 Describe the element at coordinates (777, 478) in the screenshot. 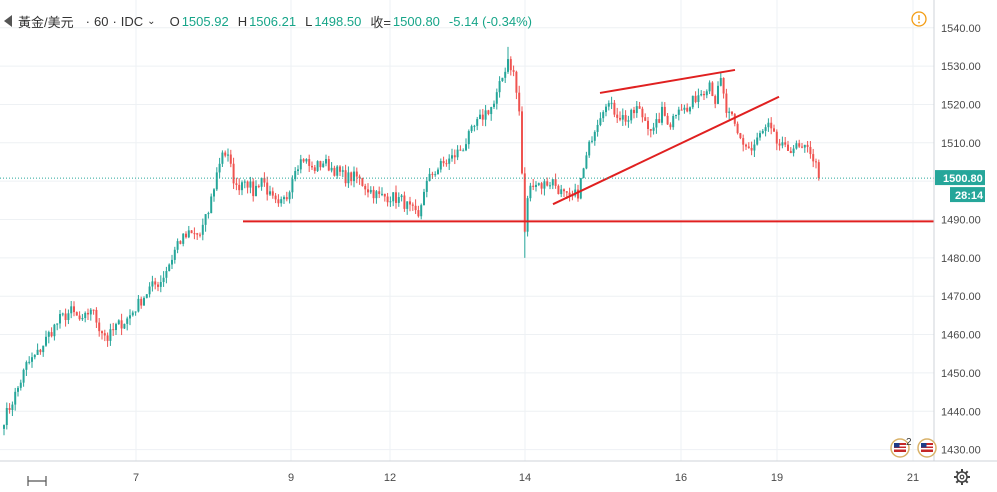

I see `time-tick-label: 19` at that location.